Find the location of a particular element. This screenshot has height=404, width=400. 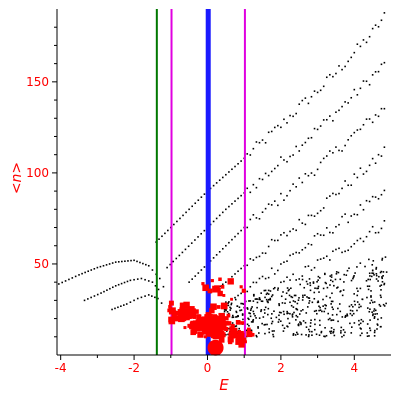

data-point-red-large is located at coordinates (215, 347).